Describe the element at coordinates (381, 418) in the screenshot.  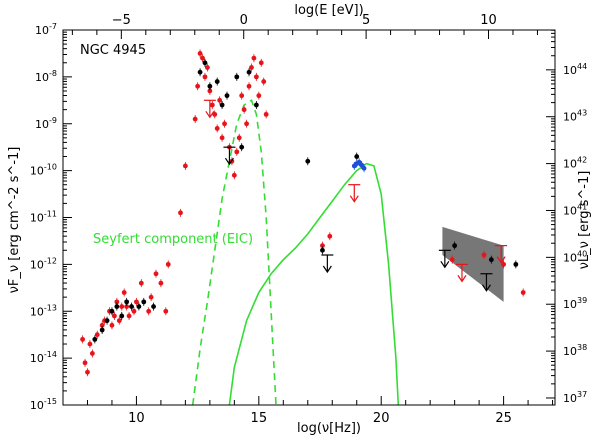
I see `x-tick-label: 20` at that location.